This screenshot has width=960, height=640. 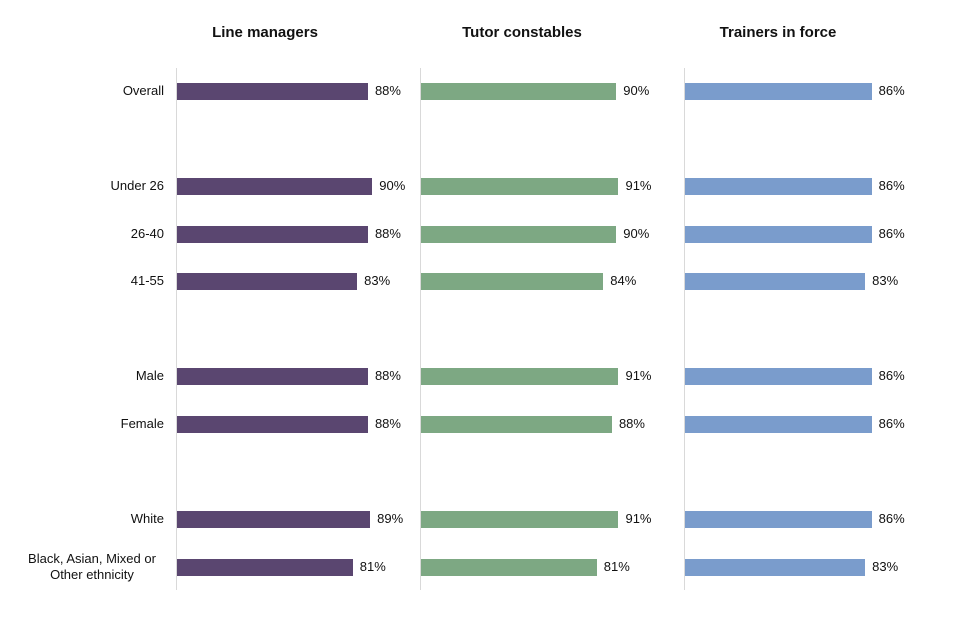 What do you see at coordinates (142, 423) in the screenshot?
I see `category-label: Female` at bounding box center [142, 423].